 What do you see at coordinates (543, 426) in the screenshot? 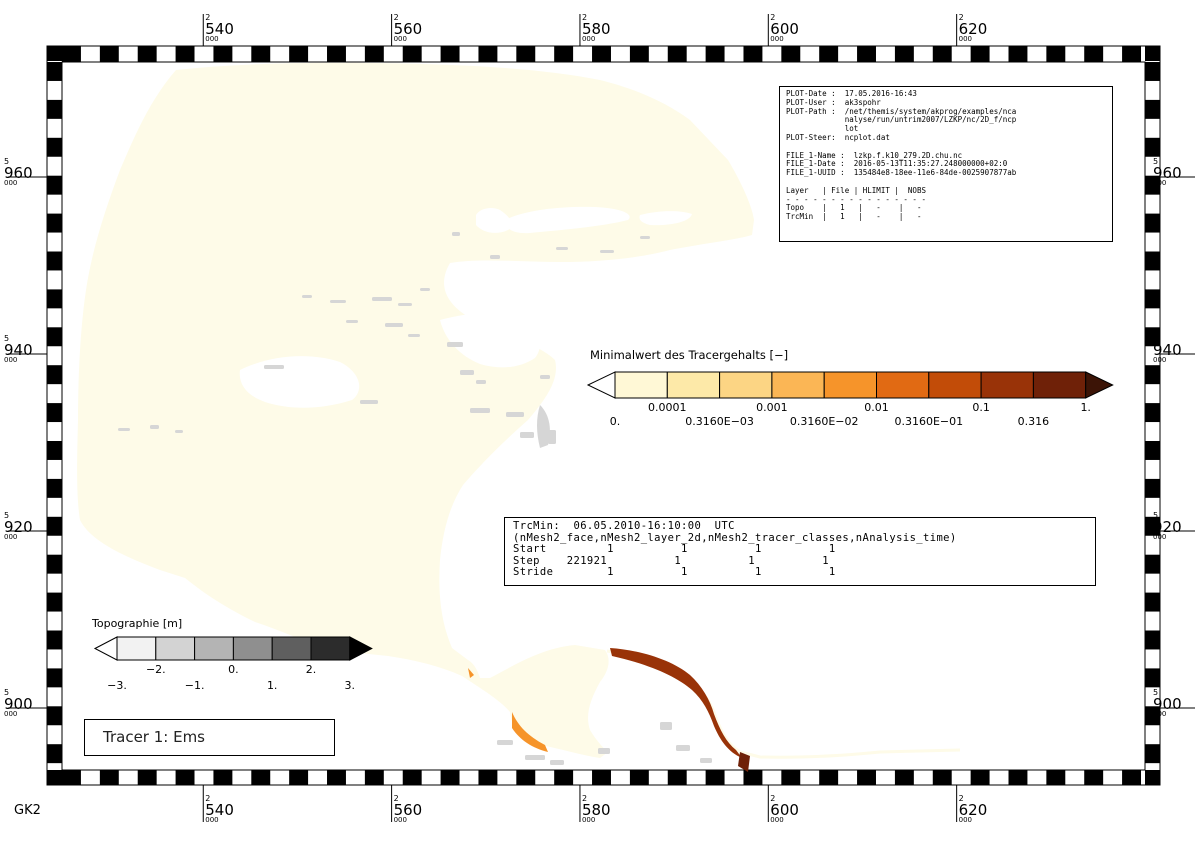
I see `land-strip-gray` at bounding box center [543, 426].